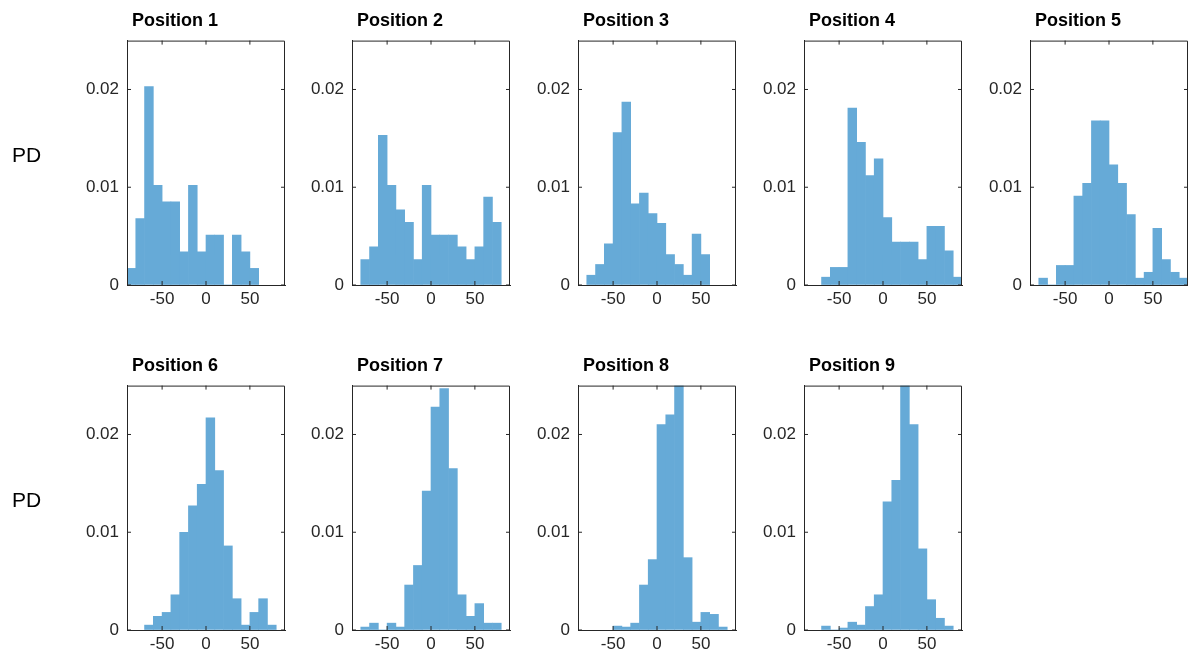 Image resolution: width=1188 pixels, height=663 pixels. What do you see at coordinates (852, 19) in the screenshot?
I see `chart-title: Position 4` at bounding box center [852, 19].